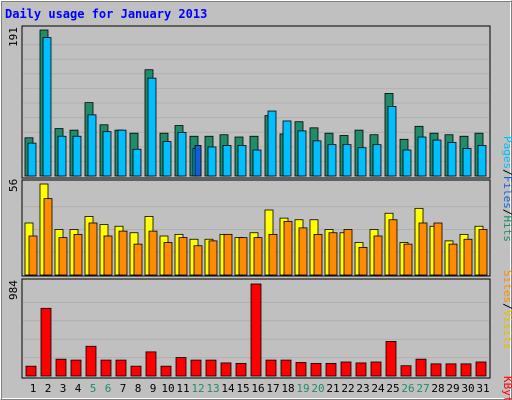 The image size is (512, 400). Describe the element at coordinates (392, 388) in the screenshot. I see `x-tick-label: 25` at that location.